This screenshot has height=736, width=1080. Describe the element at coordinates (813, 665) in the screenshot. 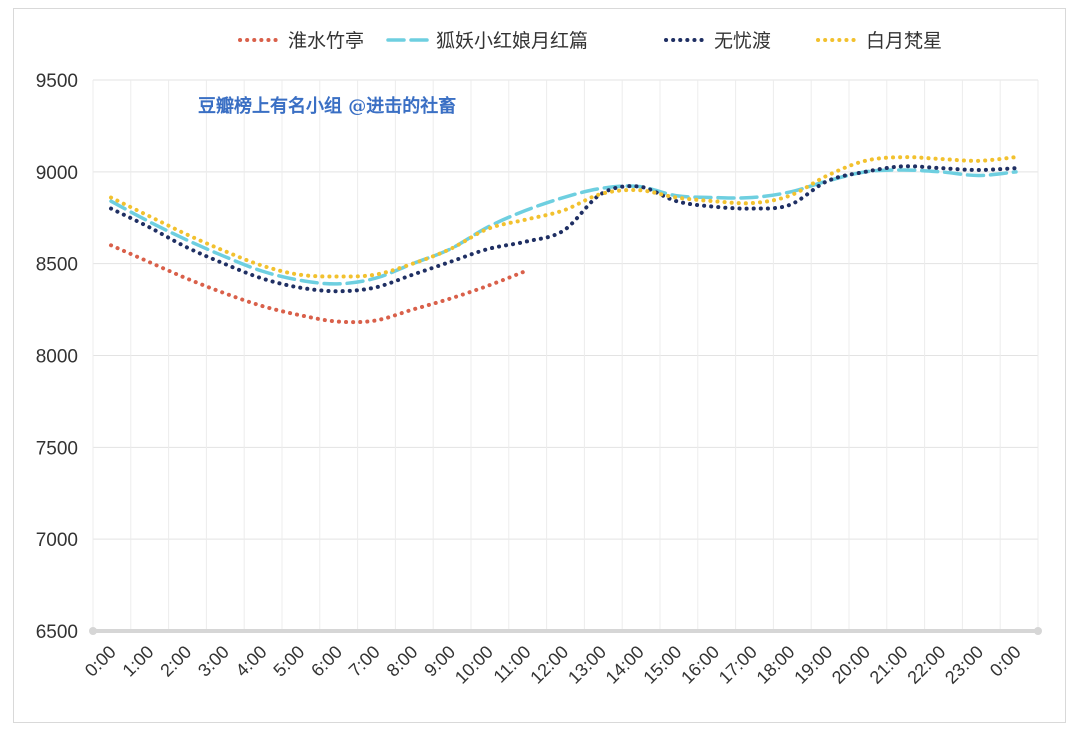

I see `x-tick-label: 19:00` at that location.